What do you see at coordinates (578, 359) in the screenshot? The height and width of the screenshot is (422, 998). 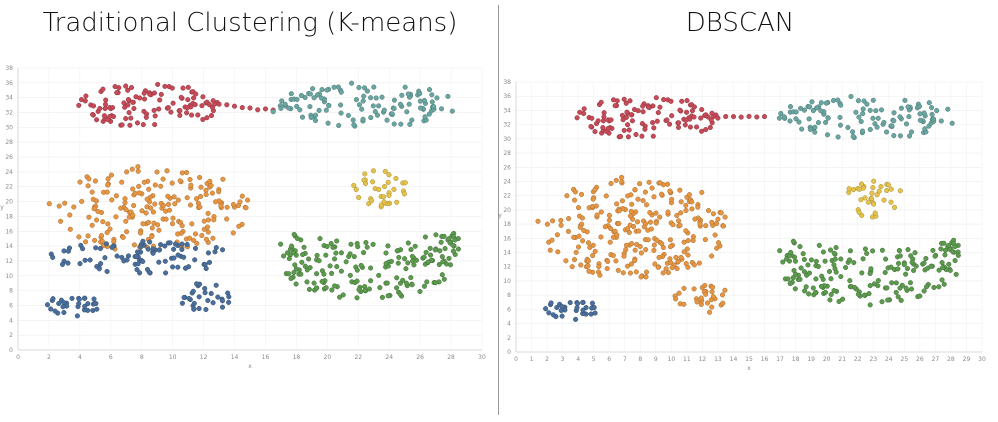 I see `x-tick-label: 4` at bounding box center [578, 359].